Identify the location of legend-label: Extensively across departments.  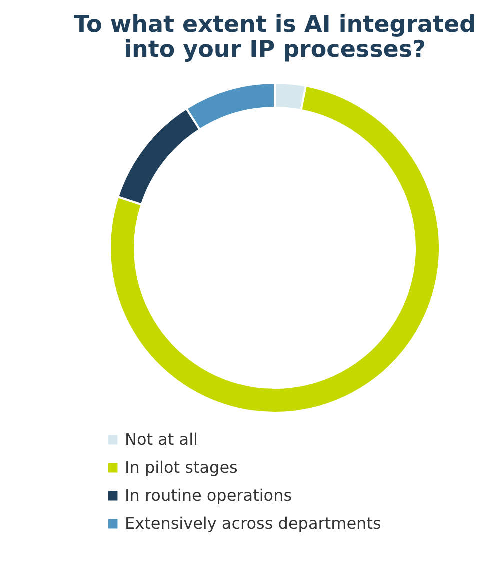
(253, 523).